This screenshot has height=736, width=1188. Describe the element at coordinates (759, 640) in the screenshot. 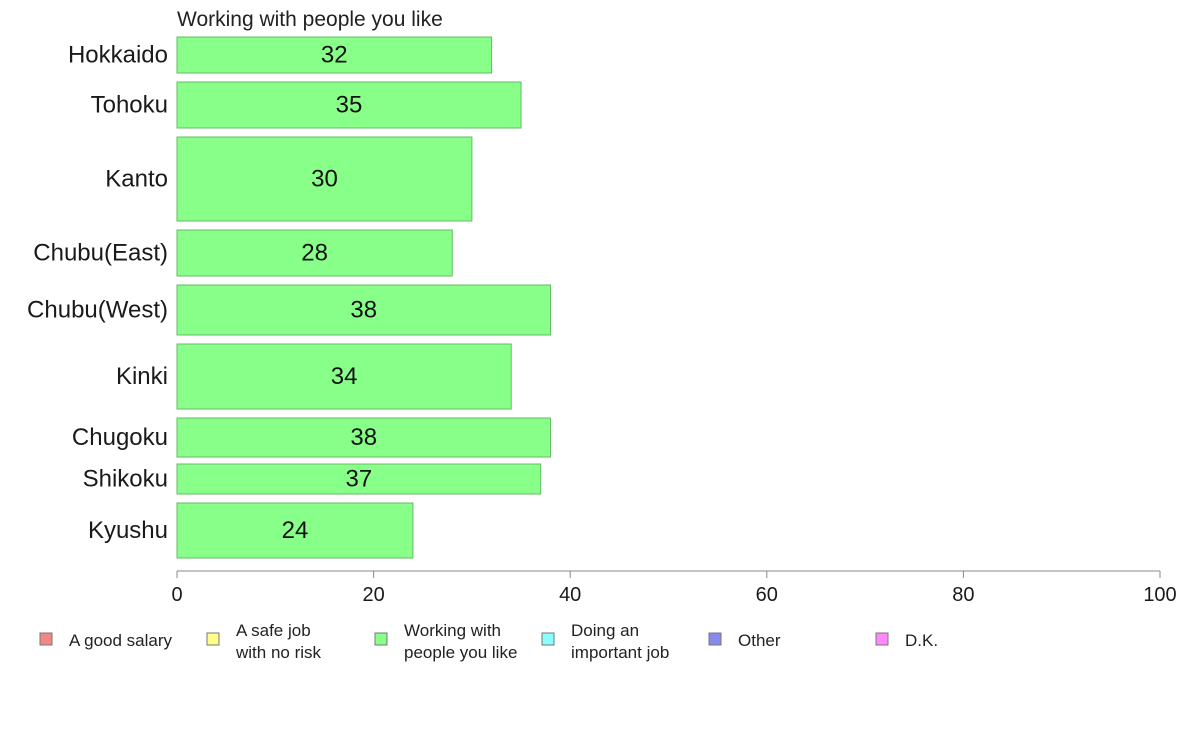

I see `legend-label: Other` at that location.